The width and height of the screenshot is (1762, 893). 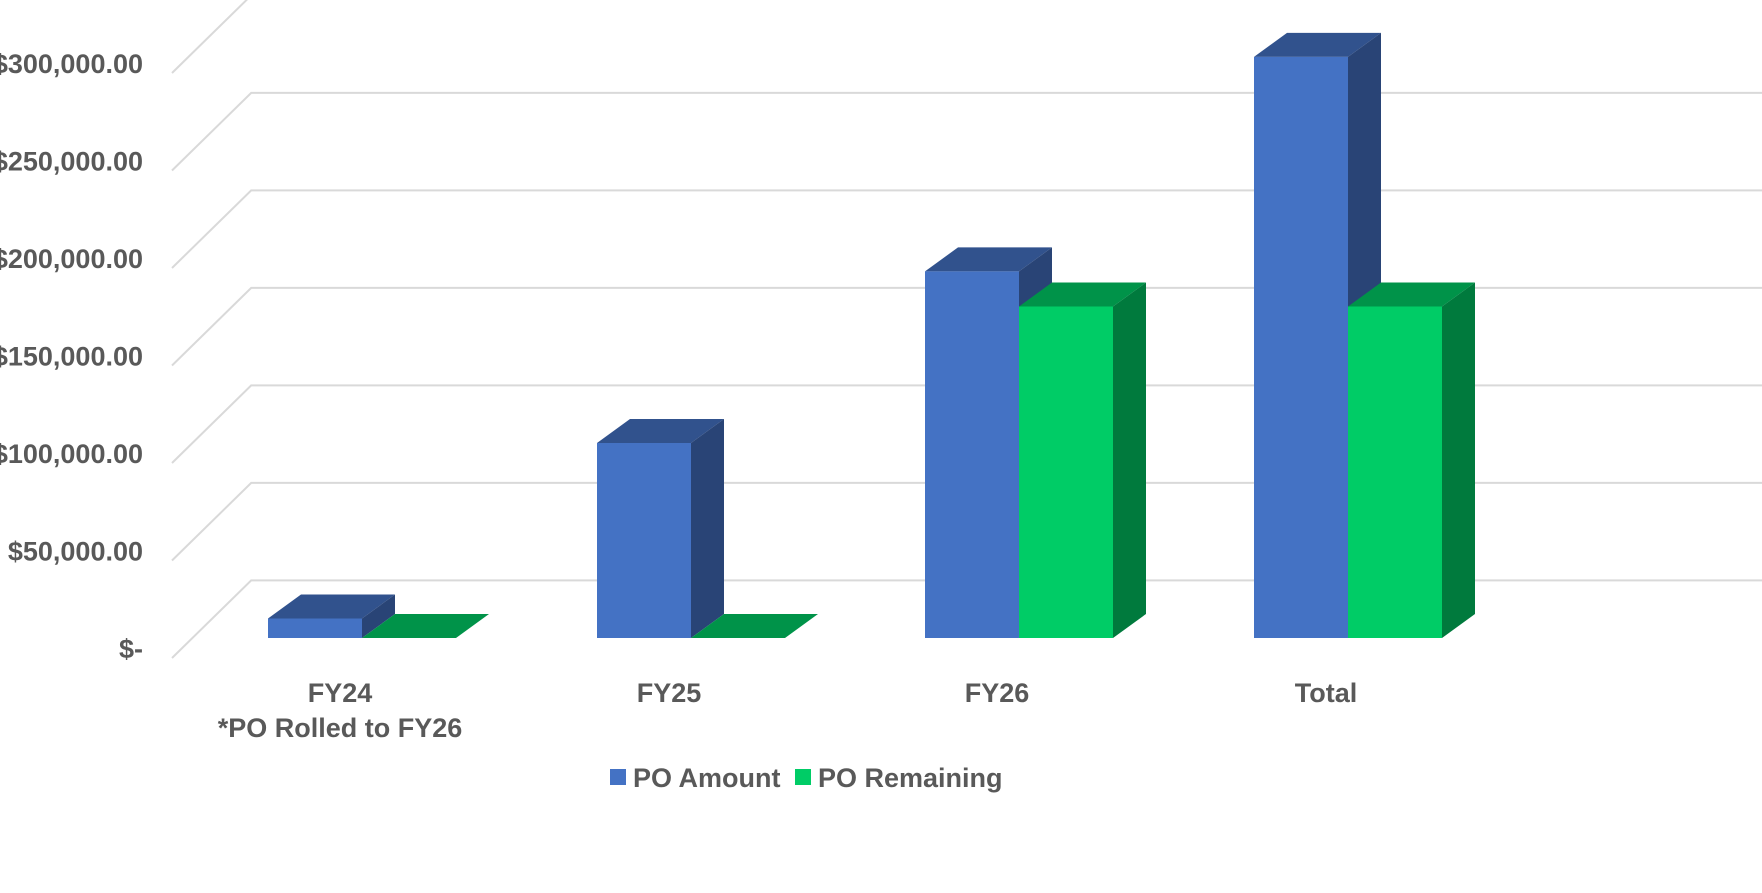 What do you see at coordinates (1082, 460) in the screenshot?
I see `bar-po-remaining-fy26` at bounding box center [1082, 460].